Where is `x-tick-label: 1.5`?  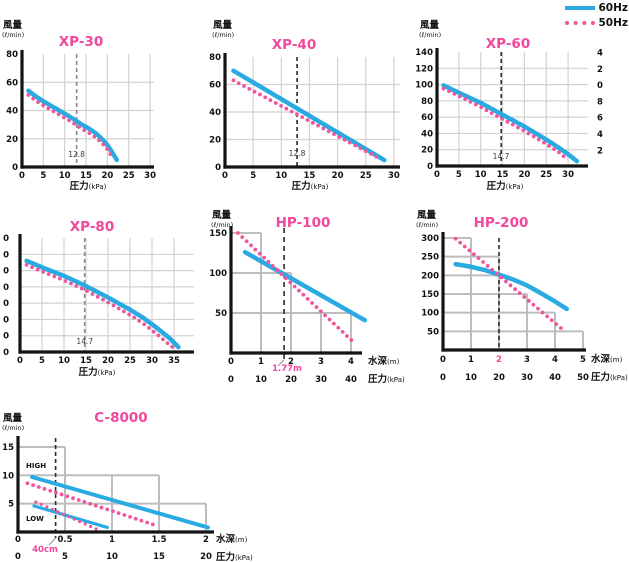 x-tick-label: 1.5 is located at coordinates (158, 540).